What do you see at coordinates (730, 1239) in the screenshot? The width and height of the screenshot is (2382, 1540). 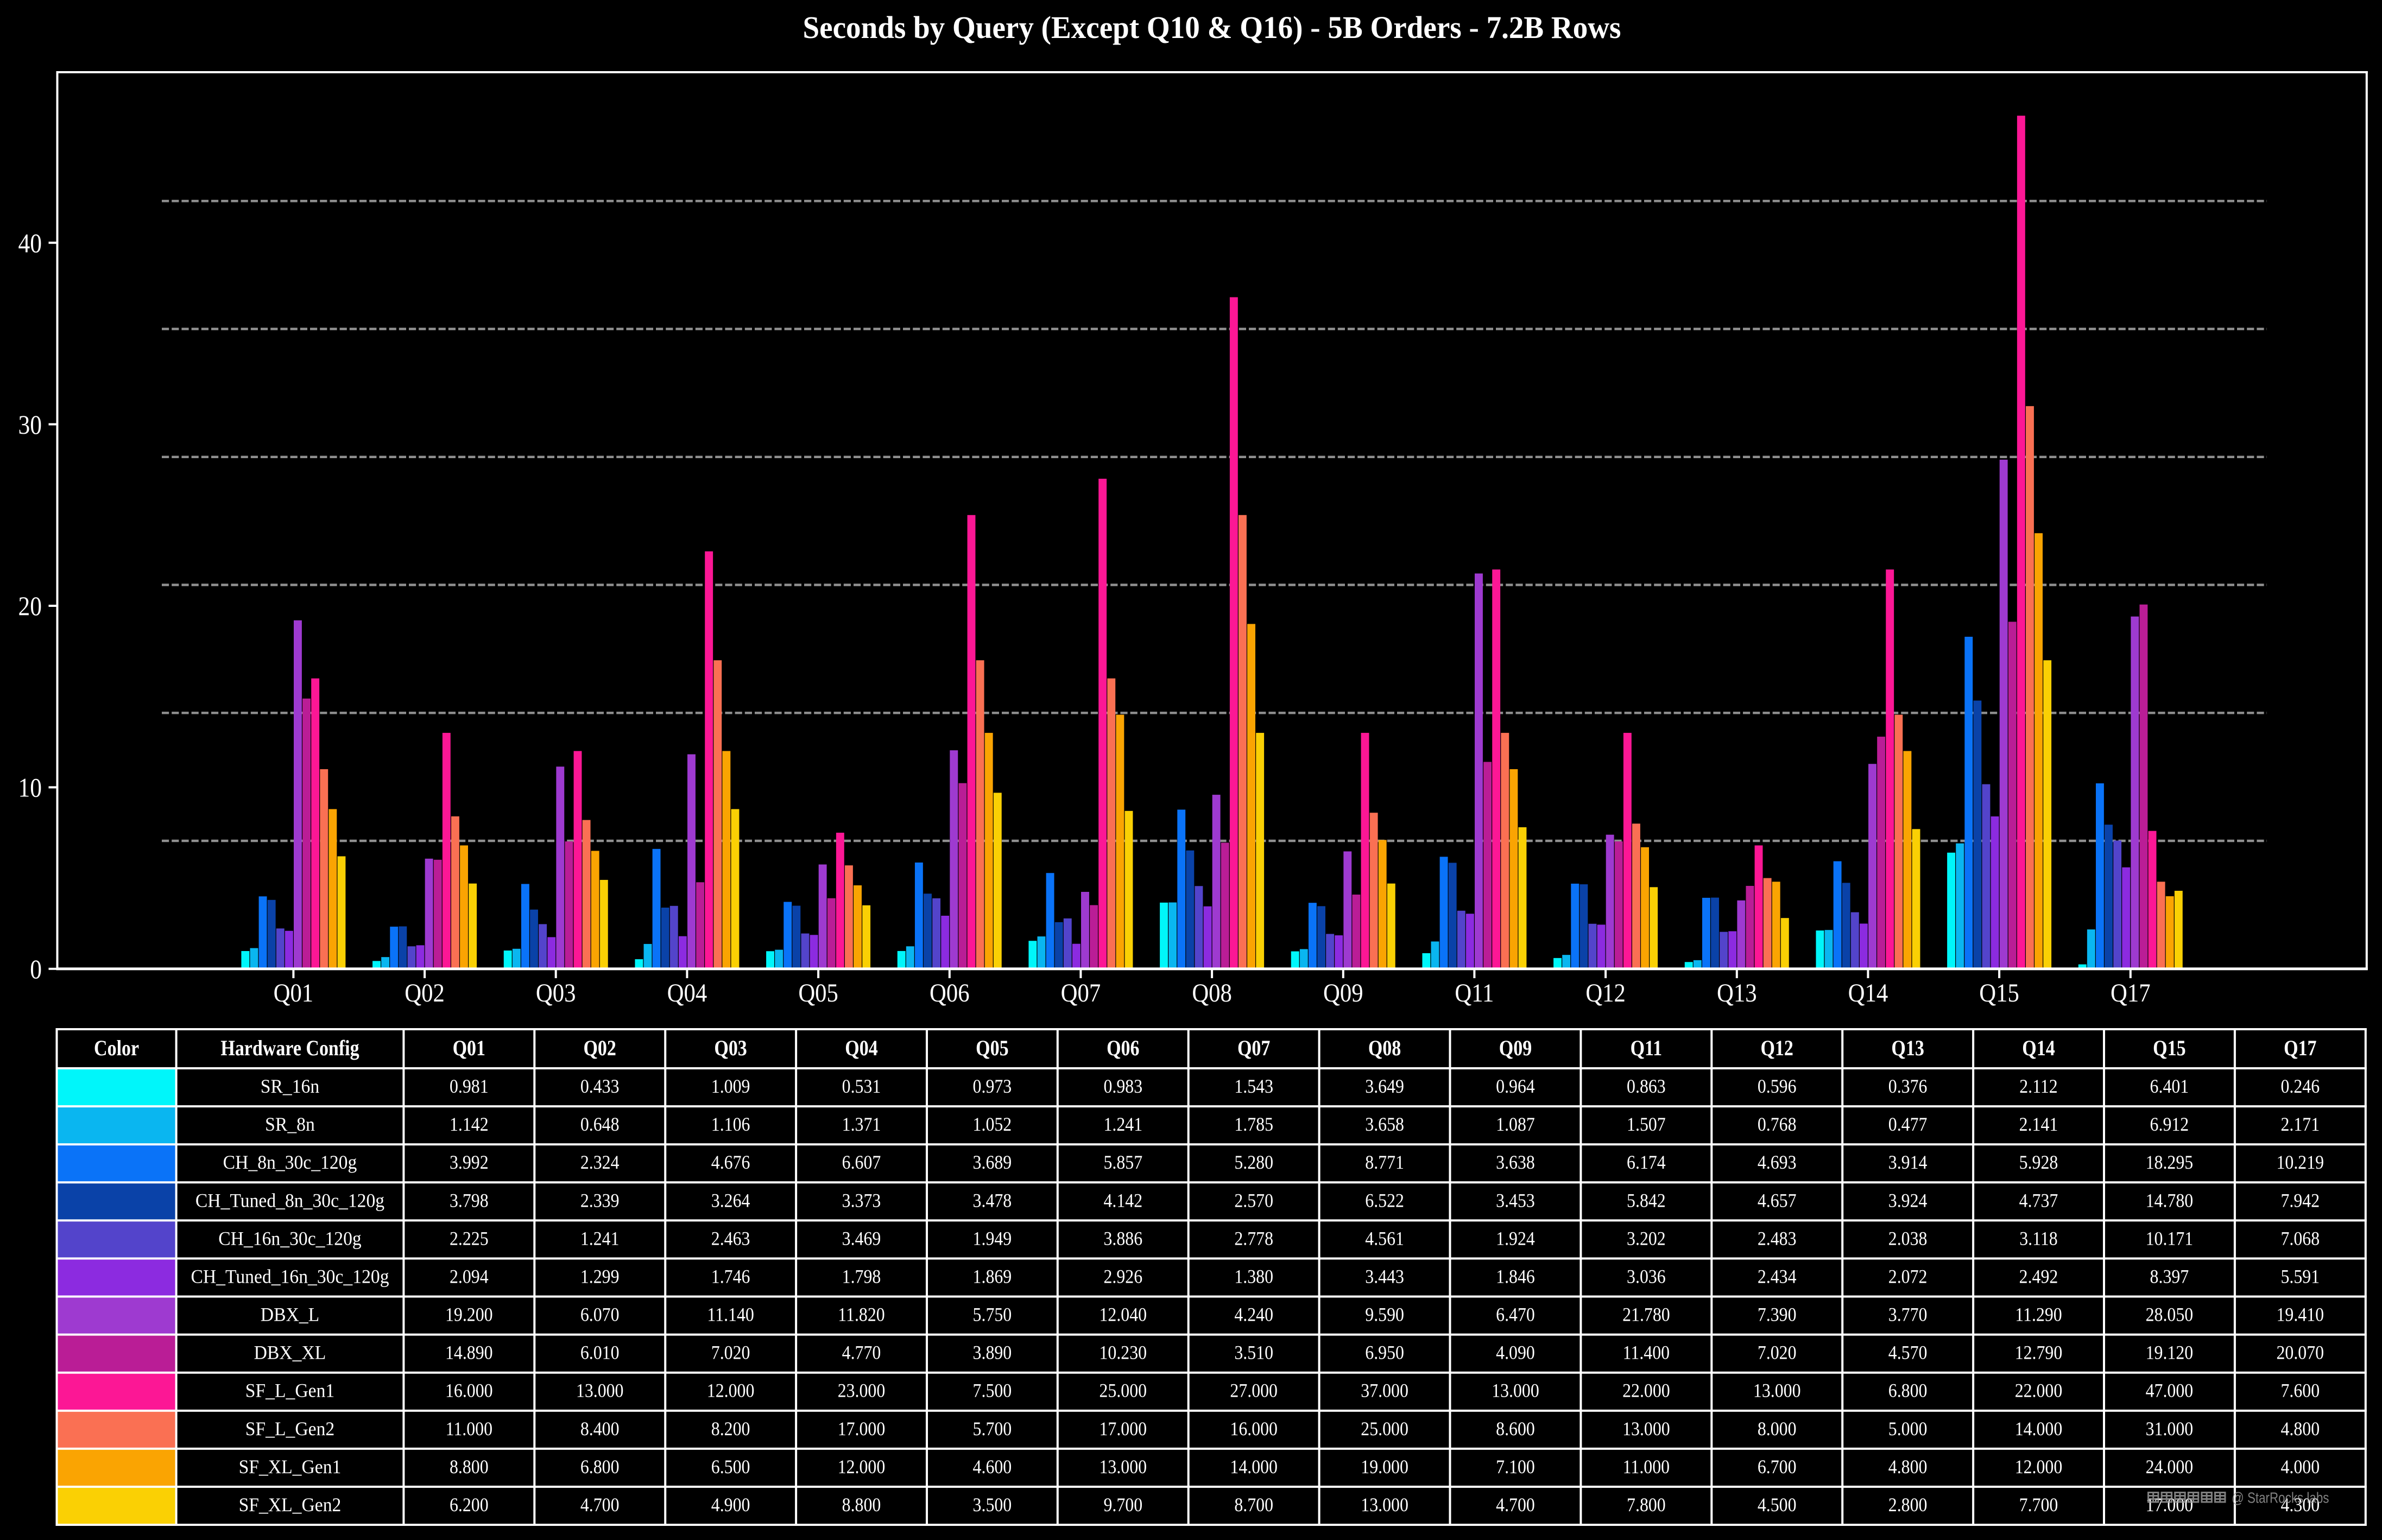 I see `svg-text: 2.463` at bounding box center [730, 1239].